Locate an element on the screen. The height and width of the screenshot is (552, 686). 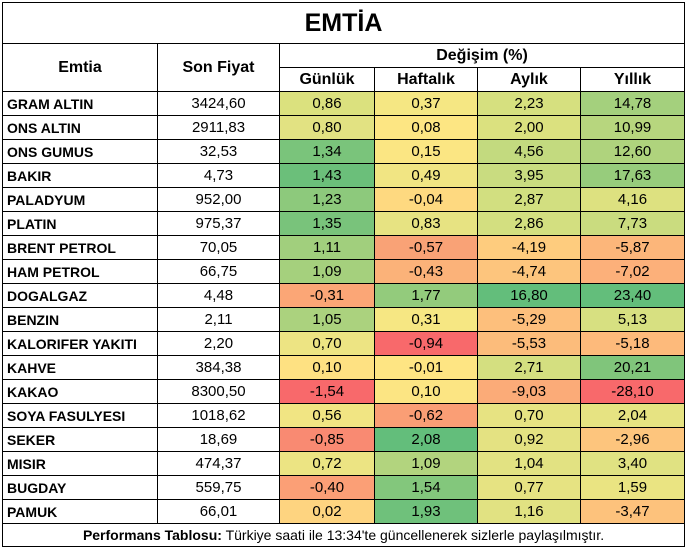
yearly-change-cell: 23,40 is located at coordinates (632, 295).